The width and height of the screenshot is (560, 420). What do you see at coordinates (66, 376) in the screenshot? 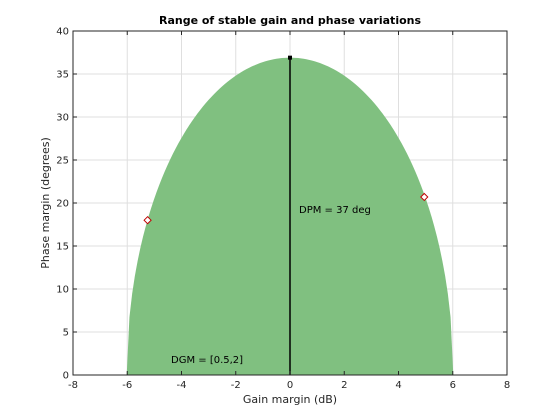
I see `y-tick-label: 0` at bounding box center [66, 376].